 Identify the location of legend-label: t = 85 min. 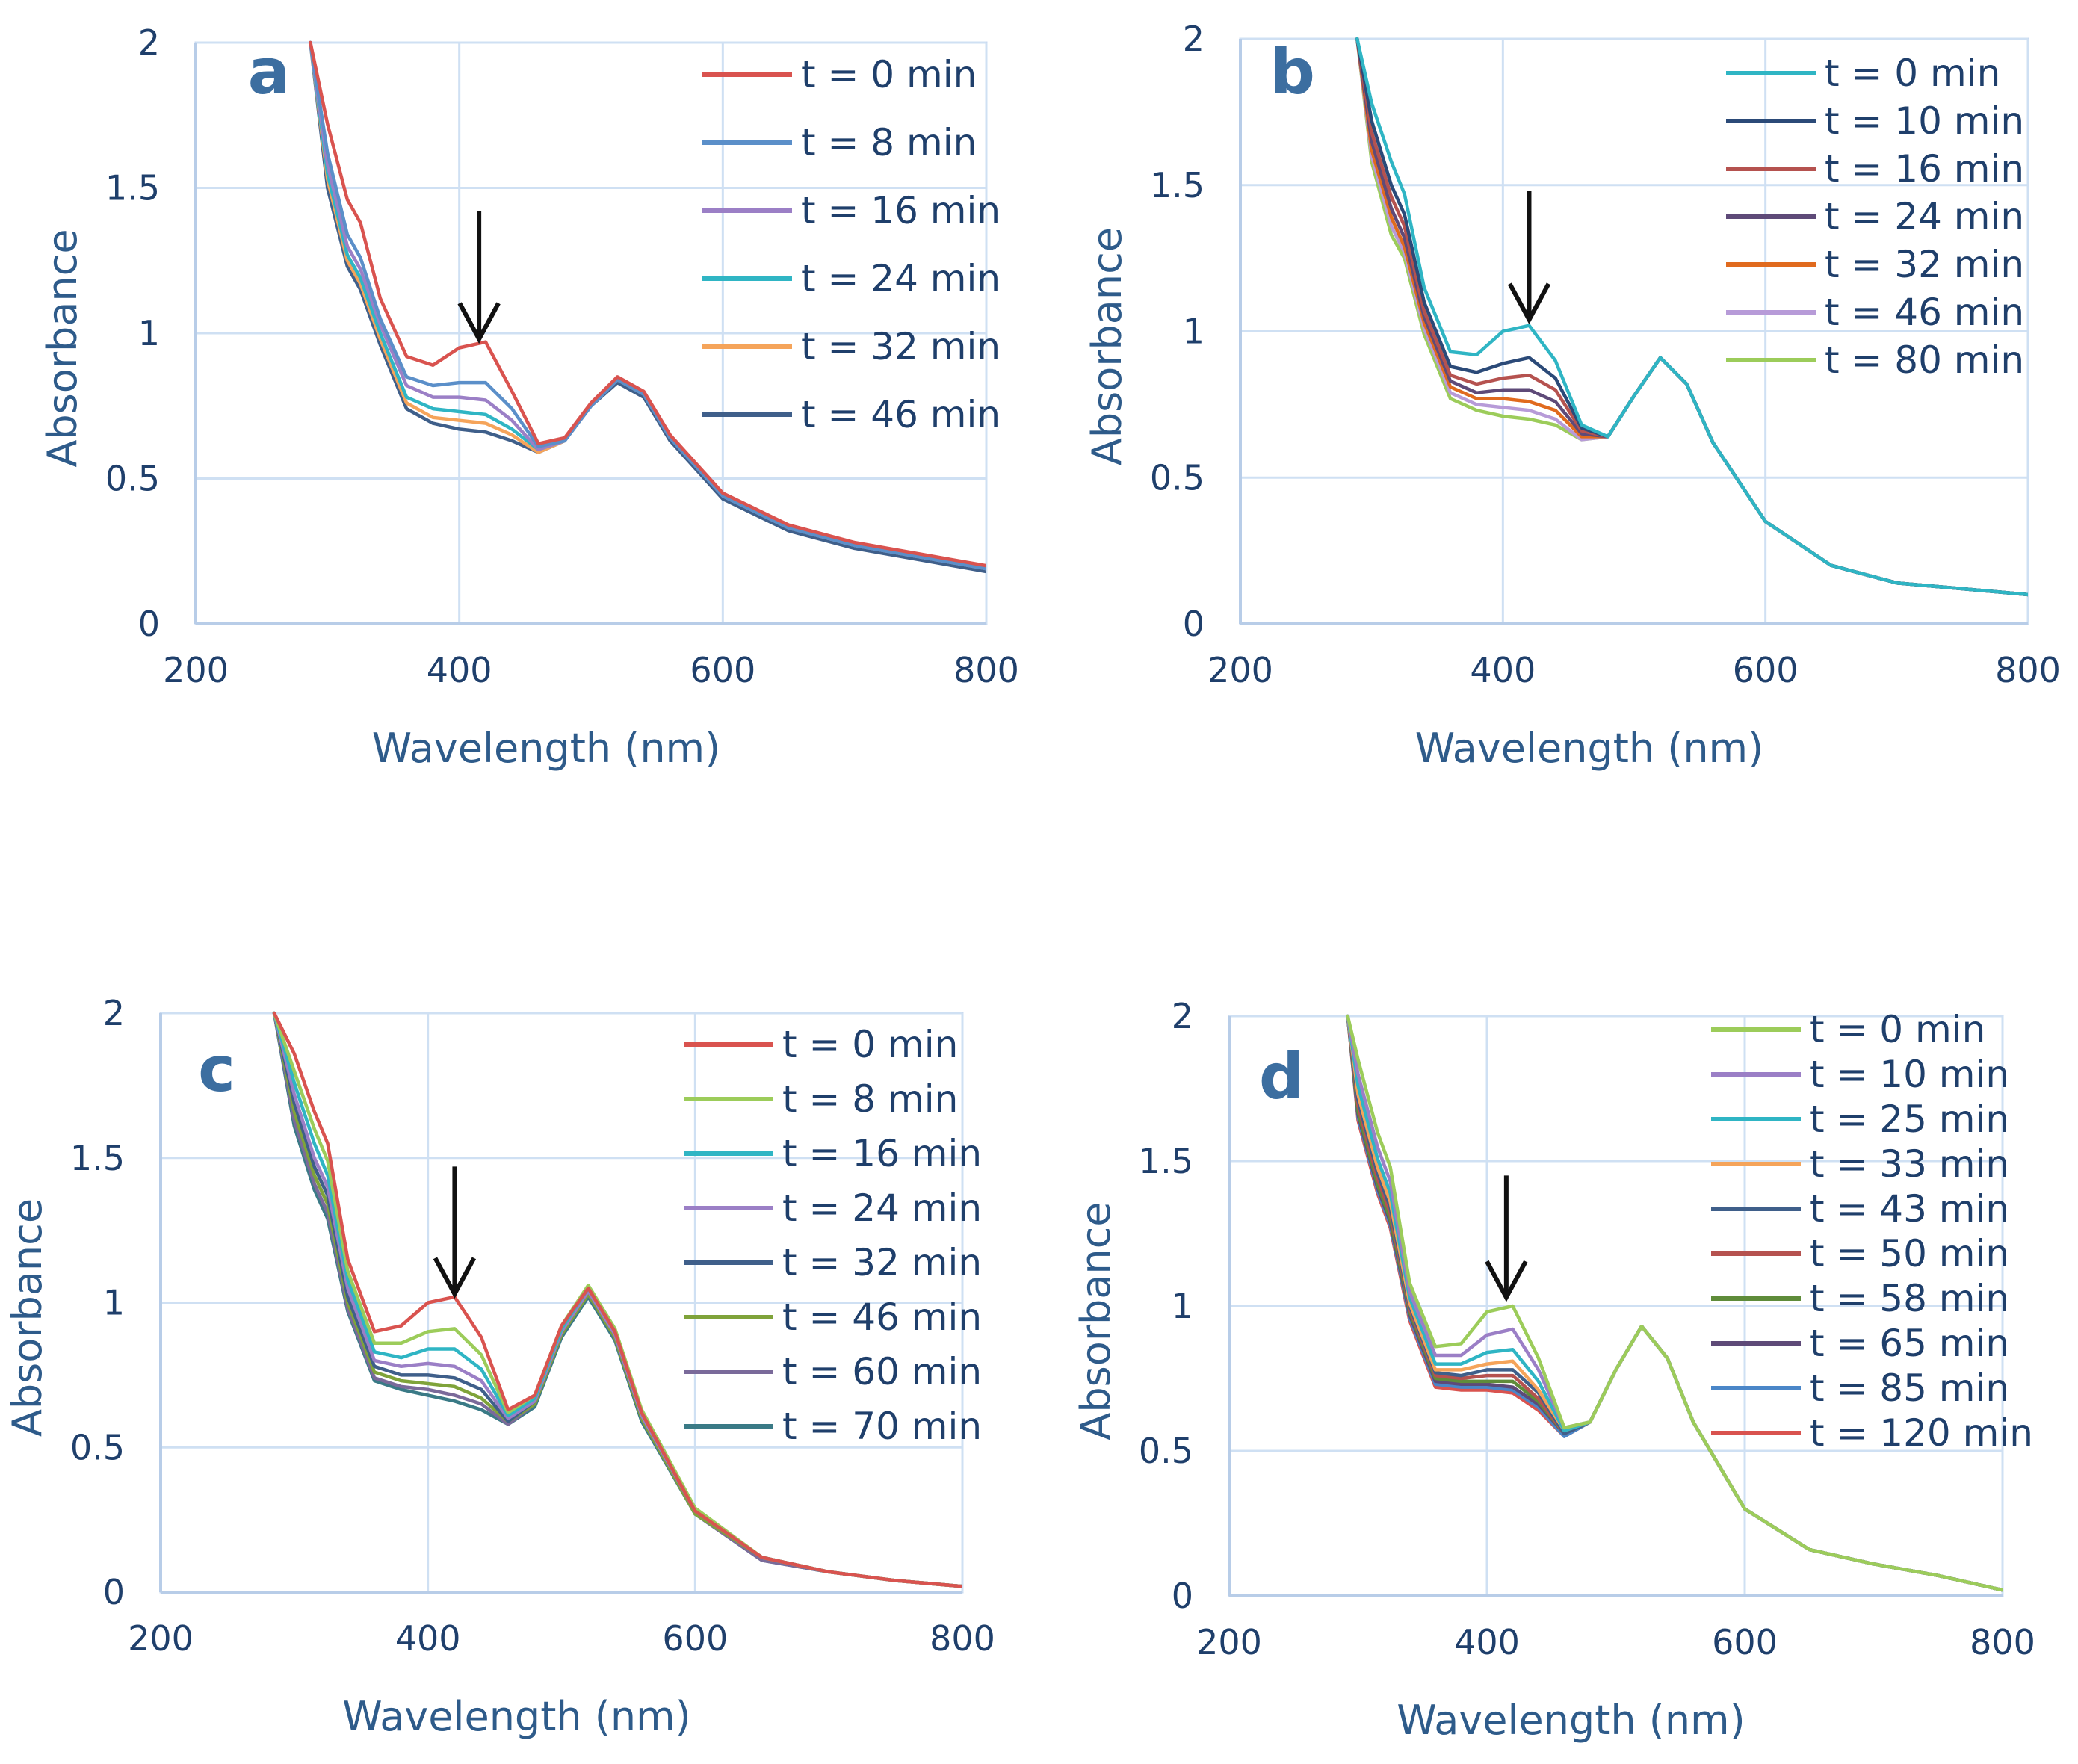
(1909, 1388).